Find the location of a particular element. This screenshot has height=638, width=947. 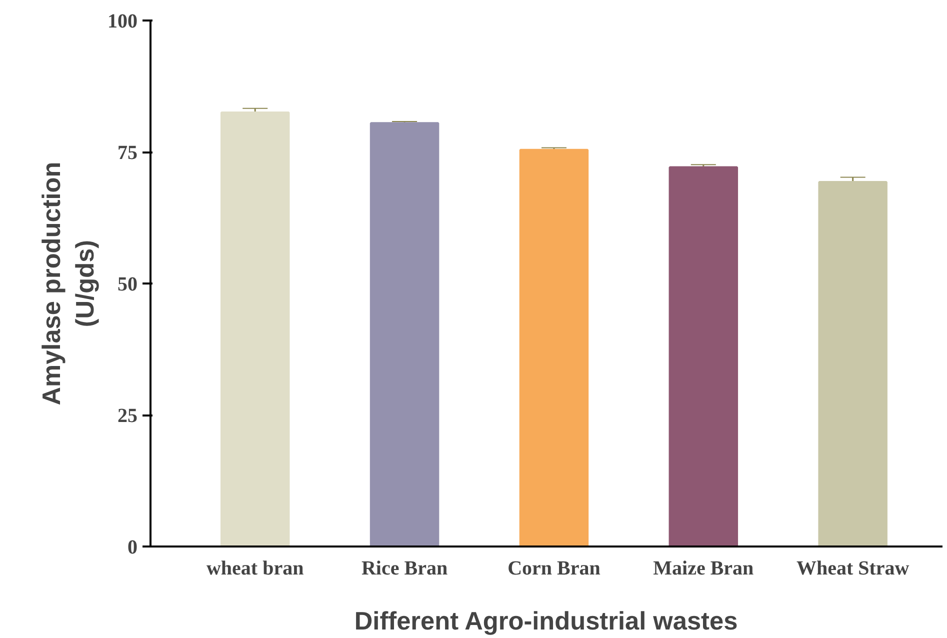

x-tick-label: Maize Bran is located at coordinates (703, 569).